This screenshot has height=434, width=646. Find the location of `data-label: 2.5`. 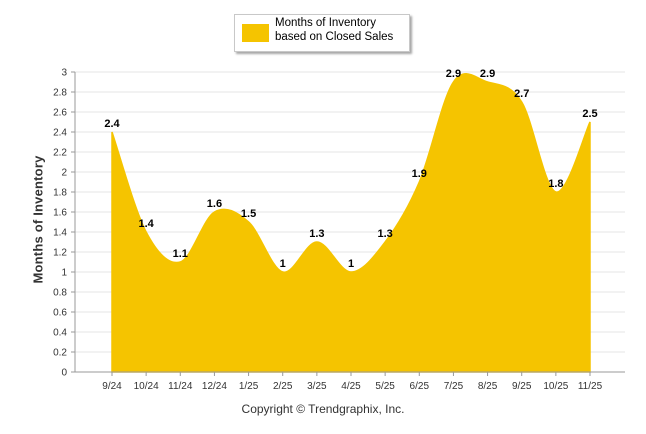

data-label: 2.5 is located at coordinates (589, 114).